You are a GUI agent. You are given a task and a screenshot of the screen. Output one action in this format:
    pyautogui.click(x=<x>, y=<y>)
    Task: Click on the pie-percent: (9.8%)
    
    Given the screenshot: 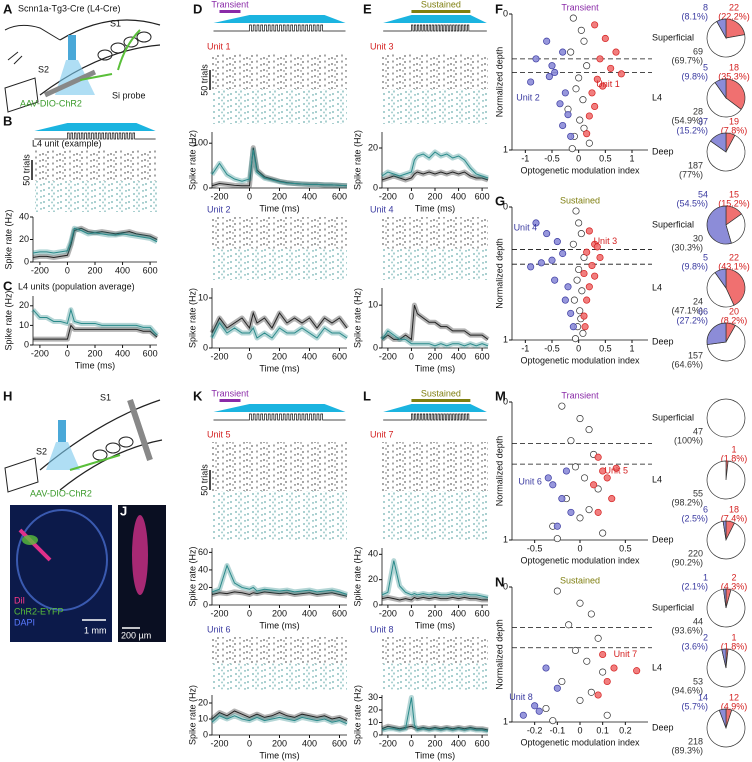 What is the action you would take?
    pyautogui.click(x=694, y=266)
    